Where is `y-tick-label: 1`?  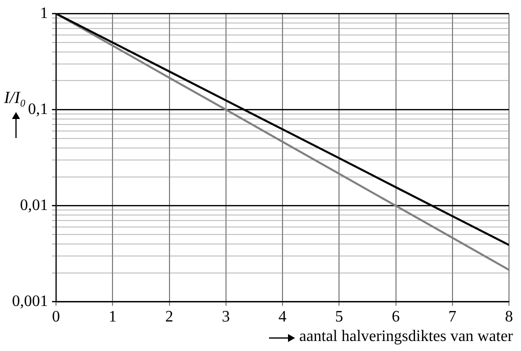 y-tick-label: 1 is located at coordinates (44, 13).